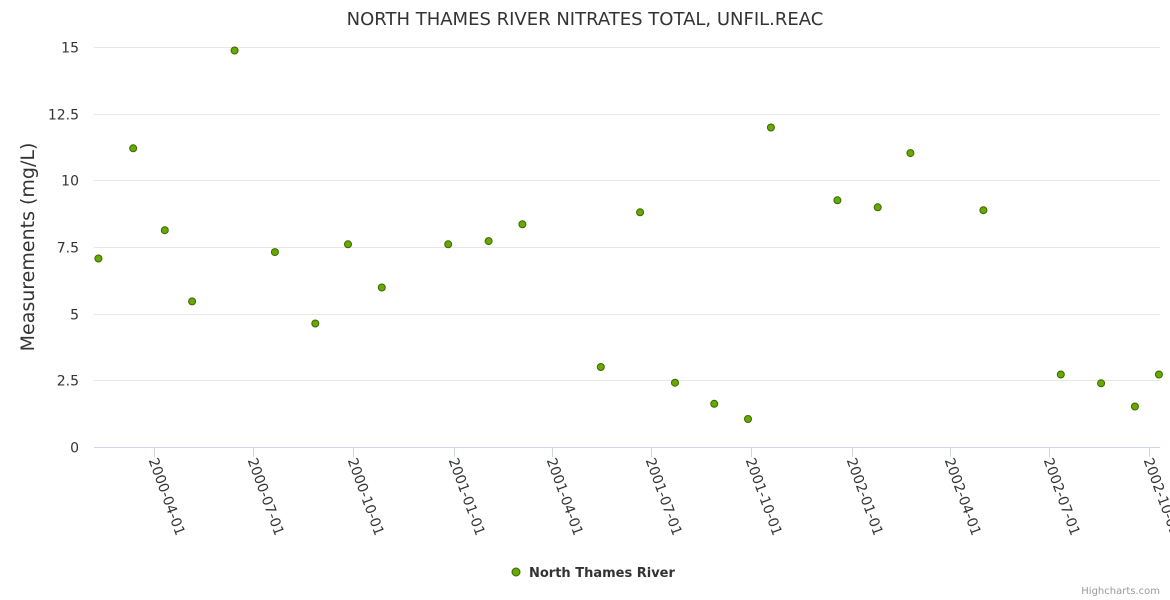 This screenshot has width=1170, height=600. Describe the element at coordinates (68, 249) in the screenshot. I see `y-tick-label: 7.5` at that location.